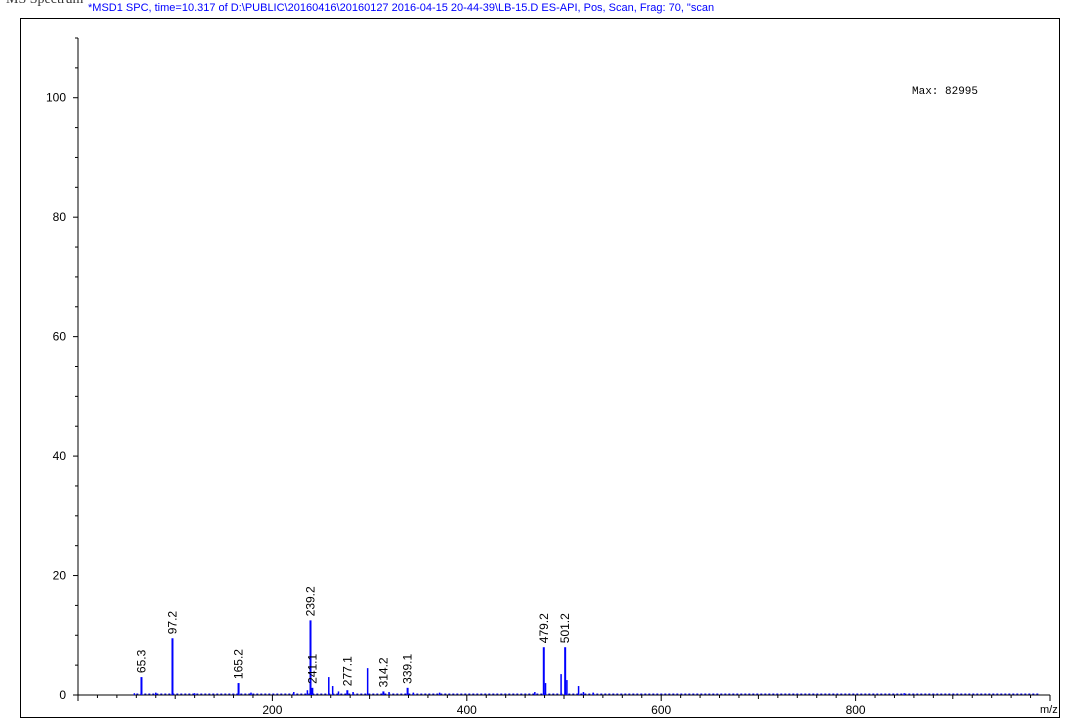 The image size is (1066, 720). I want to click on peak-label: 339.1, so click(408, 668).